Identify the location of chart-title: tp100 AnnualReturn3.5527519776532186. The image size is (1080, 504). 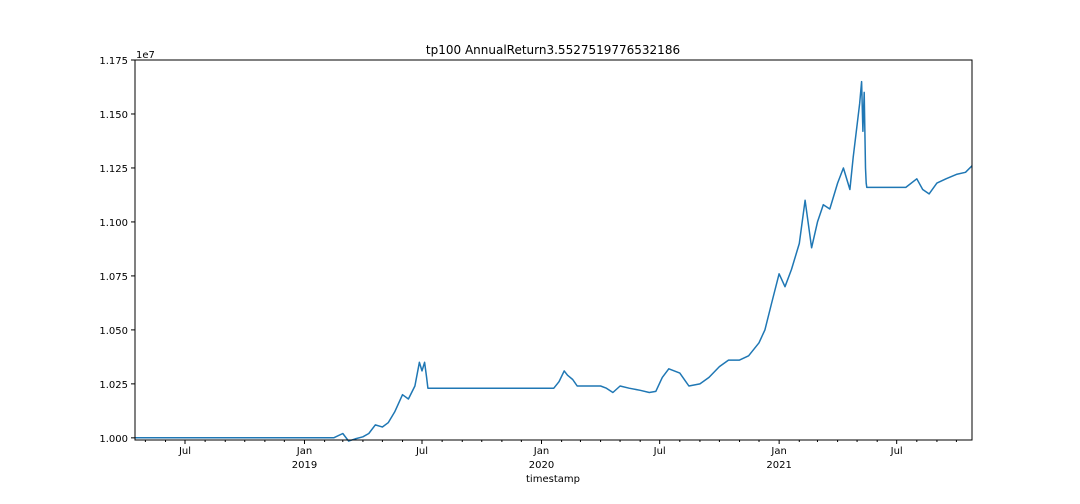
(553, 50).